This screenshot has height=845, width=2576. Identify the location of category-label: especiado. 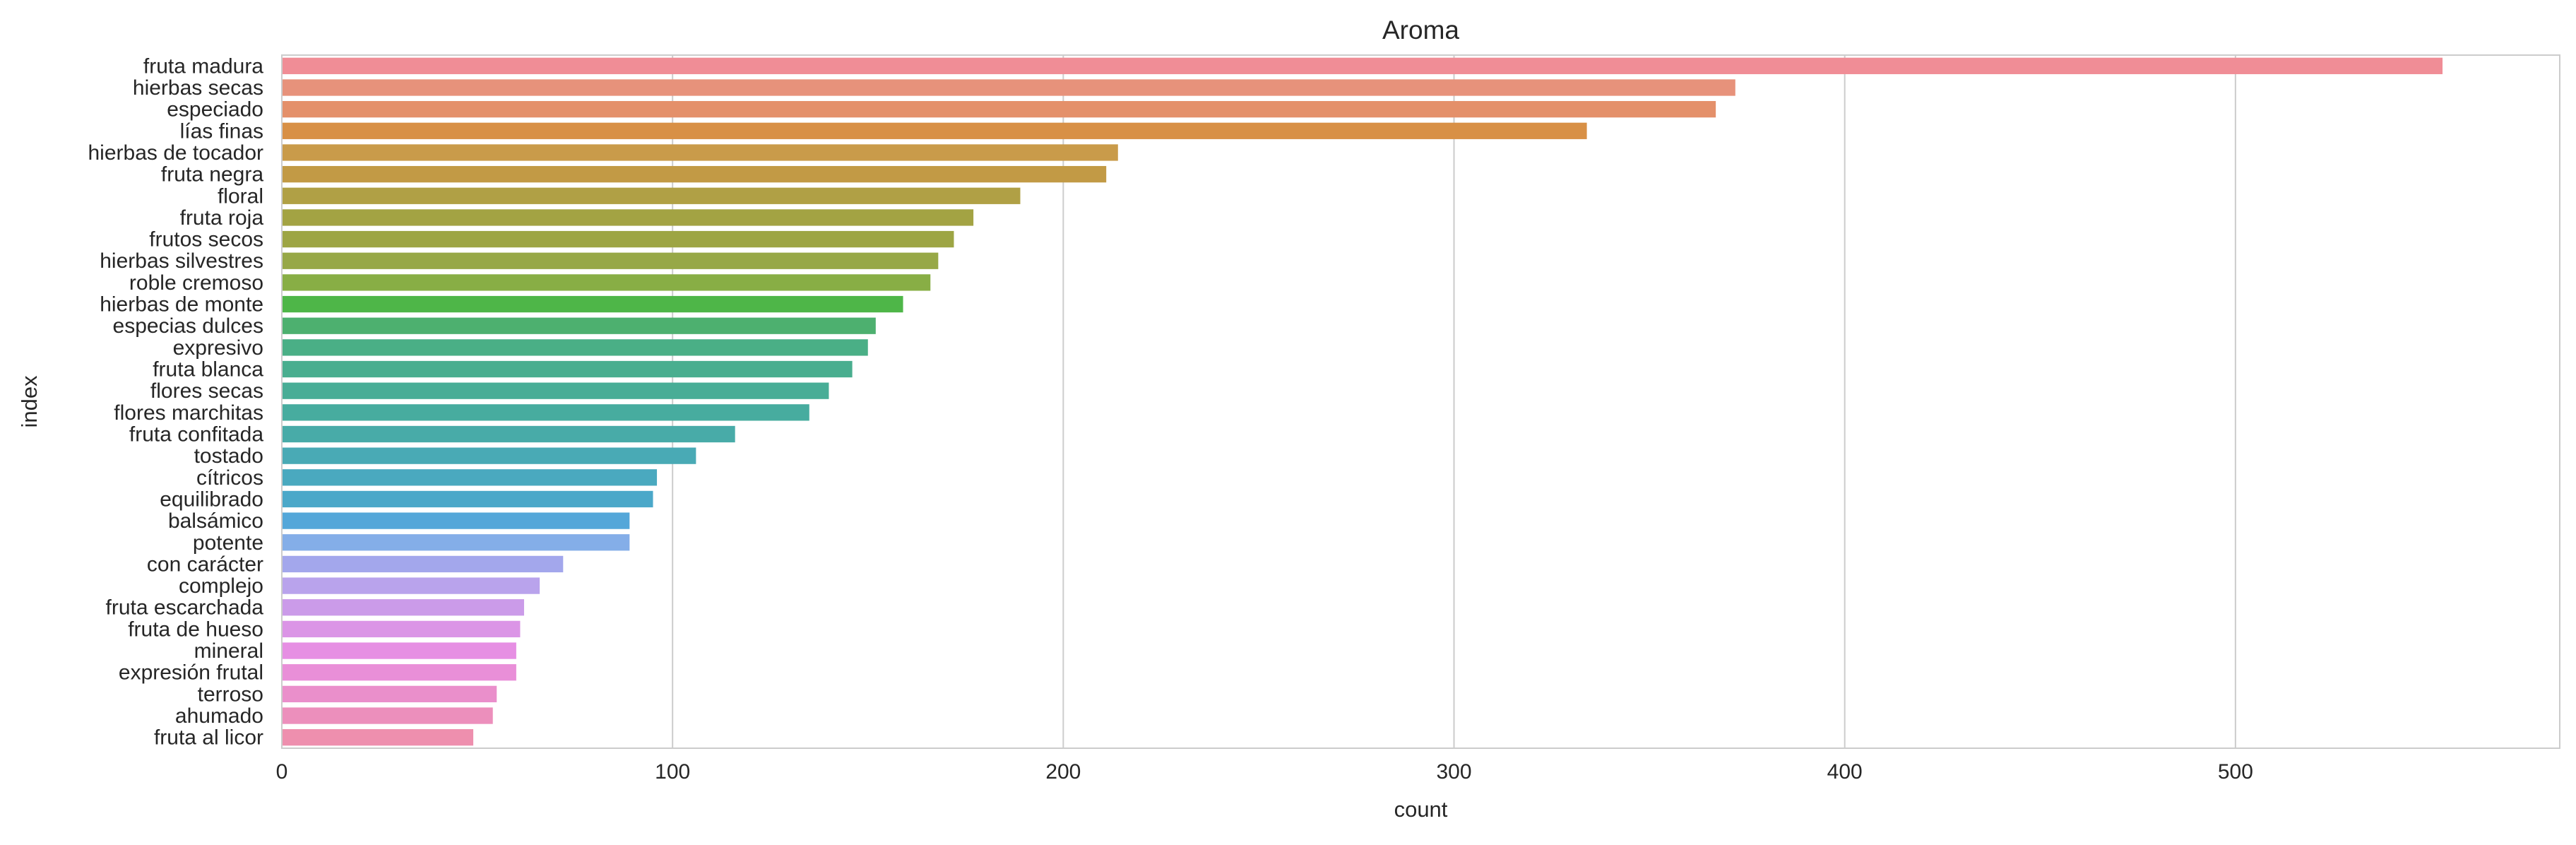
(215, 110).